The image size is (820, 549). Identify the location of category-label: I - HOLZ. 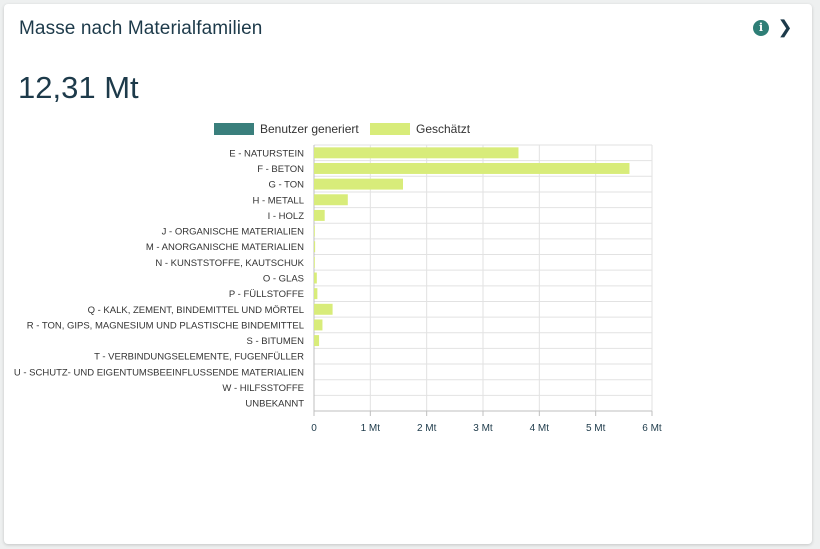
(286, 216).